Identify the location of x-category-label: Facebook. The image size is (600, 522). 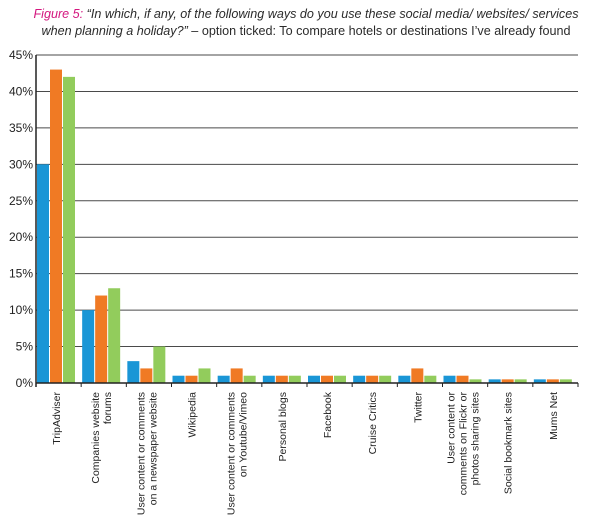
(328, 414).